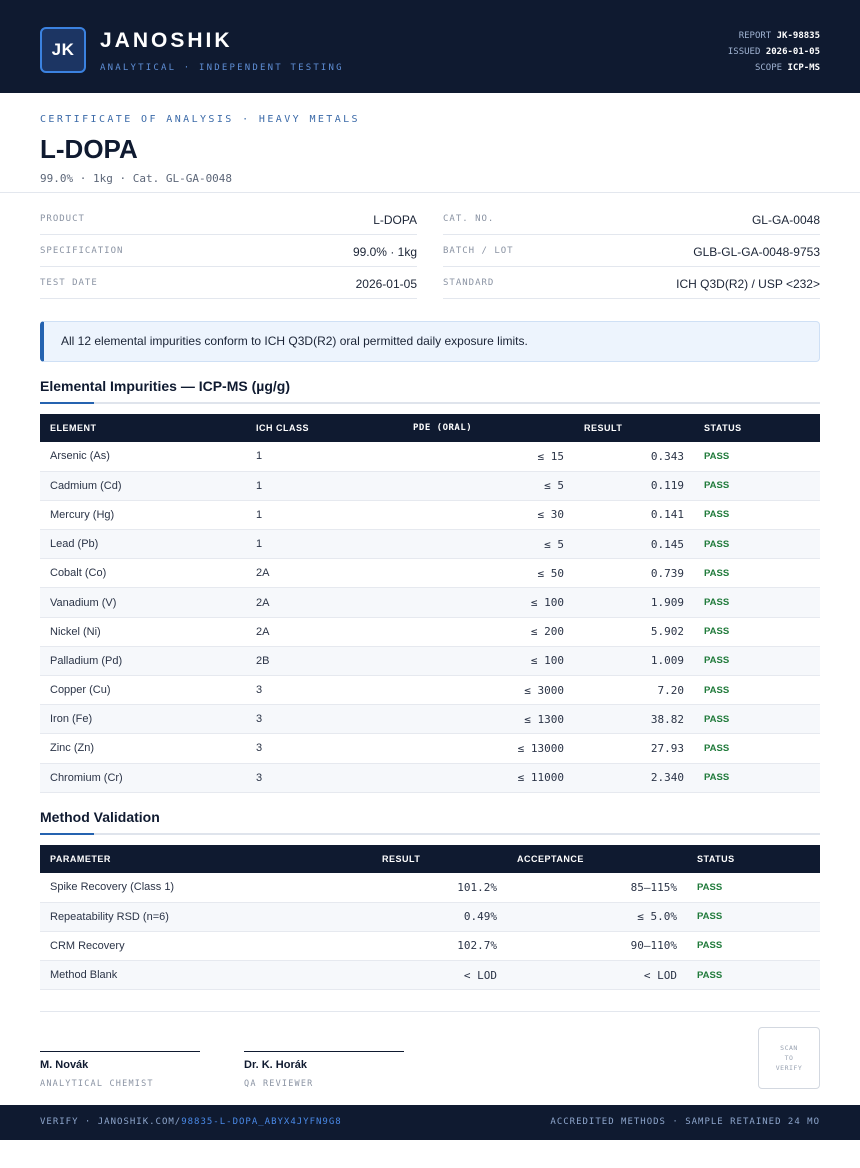  I want to click on table-cell: Copper (Cu), so click(143, 690).